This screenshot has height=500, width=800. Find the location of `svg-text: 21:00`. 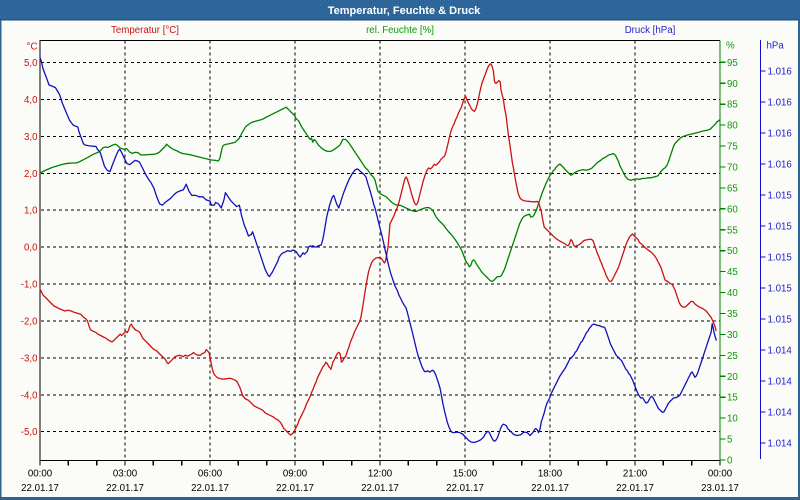

svg-text: 21:00 is located at coordinates (635, 474).